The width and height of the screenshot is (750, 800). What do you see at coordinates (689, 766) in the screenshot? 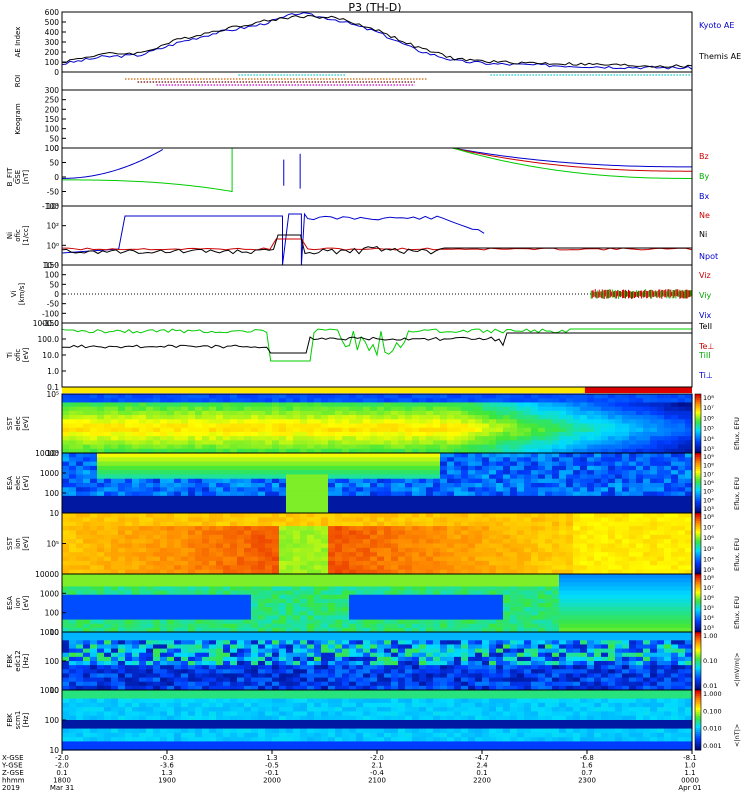
I see `footer-value: 1.0` at bounding box center [689, 766].